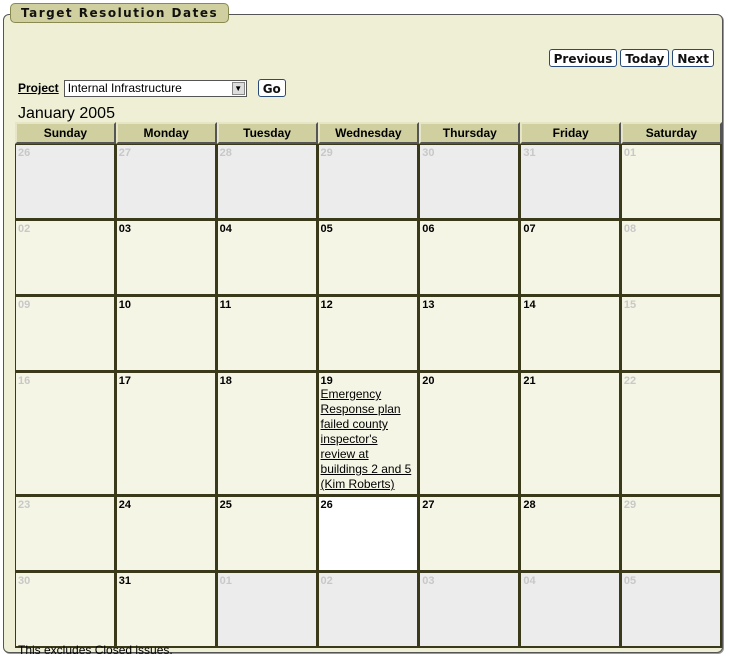 The height and width of the screenshot is (657, 730). I want to click on day-cell: 08, so click(671, 258).